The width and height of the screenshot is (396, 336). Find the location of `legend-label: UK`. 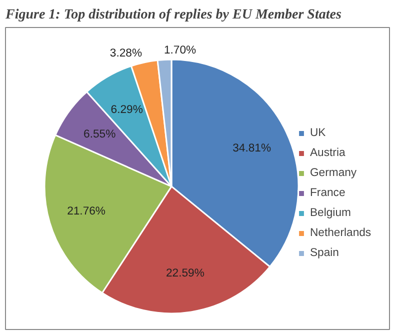

legend-label: UK is located at coordinates (318, 133).